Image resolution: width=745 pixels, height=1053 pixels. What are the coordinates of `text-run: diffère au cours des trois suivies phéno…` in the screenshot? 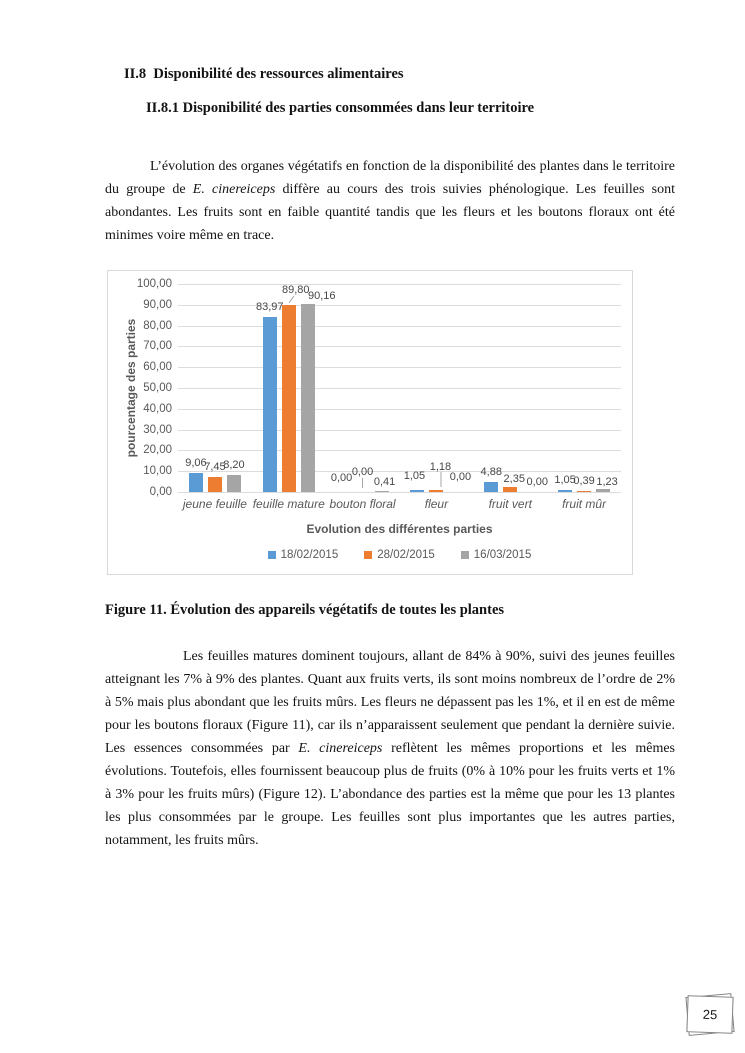 It's located at (390, 212).